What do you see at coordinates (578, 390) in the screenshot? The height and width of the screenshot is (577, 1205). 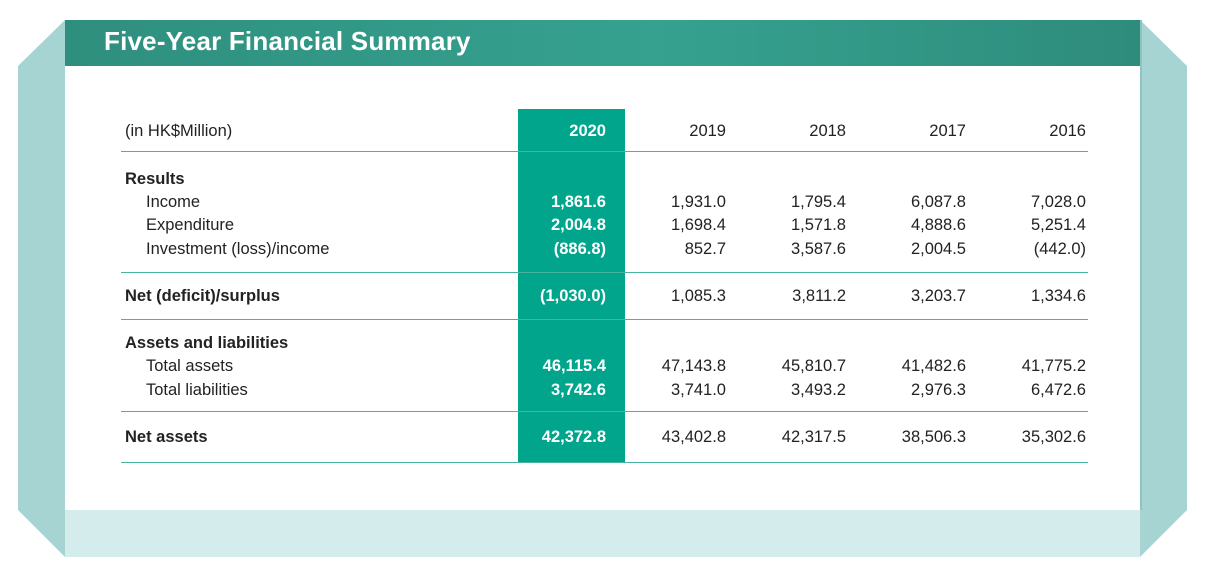 I see `table-cell: 3,742.6` at bounding box center [578, 390].